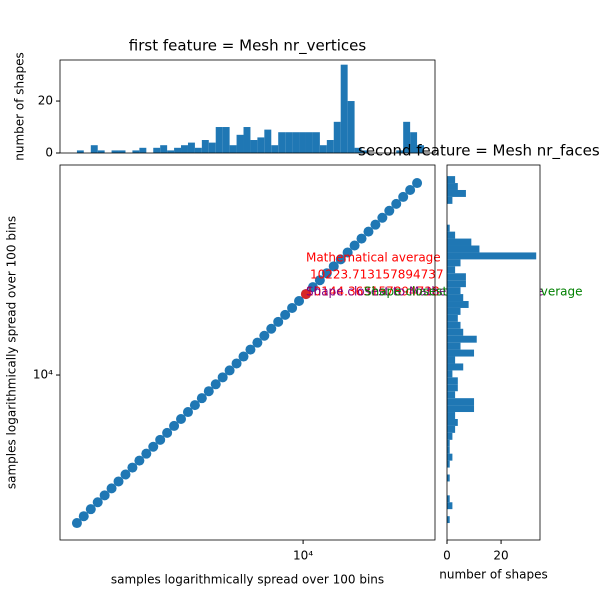 The height and width of the screenshot is (600, 600). I want to click on y-tick-label: 10⁴, so click(43, 375).